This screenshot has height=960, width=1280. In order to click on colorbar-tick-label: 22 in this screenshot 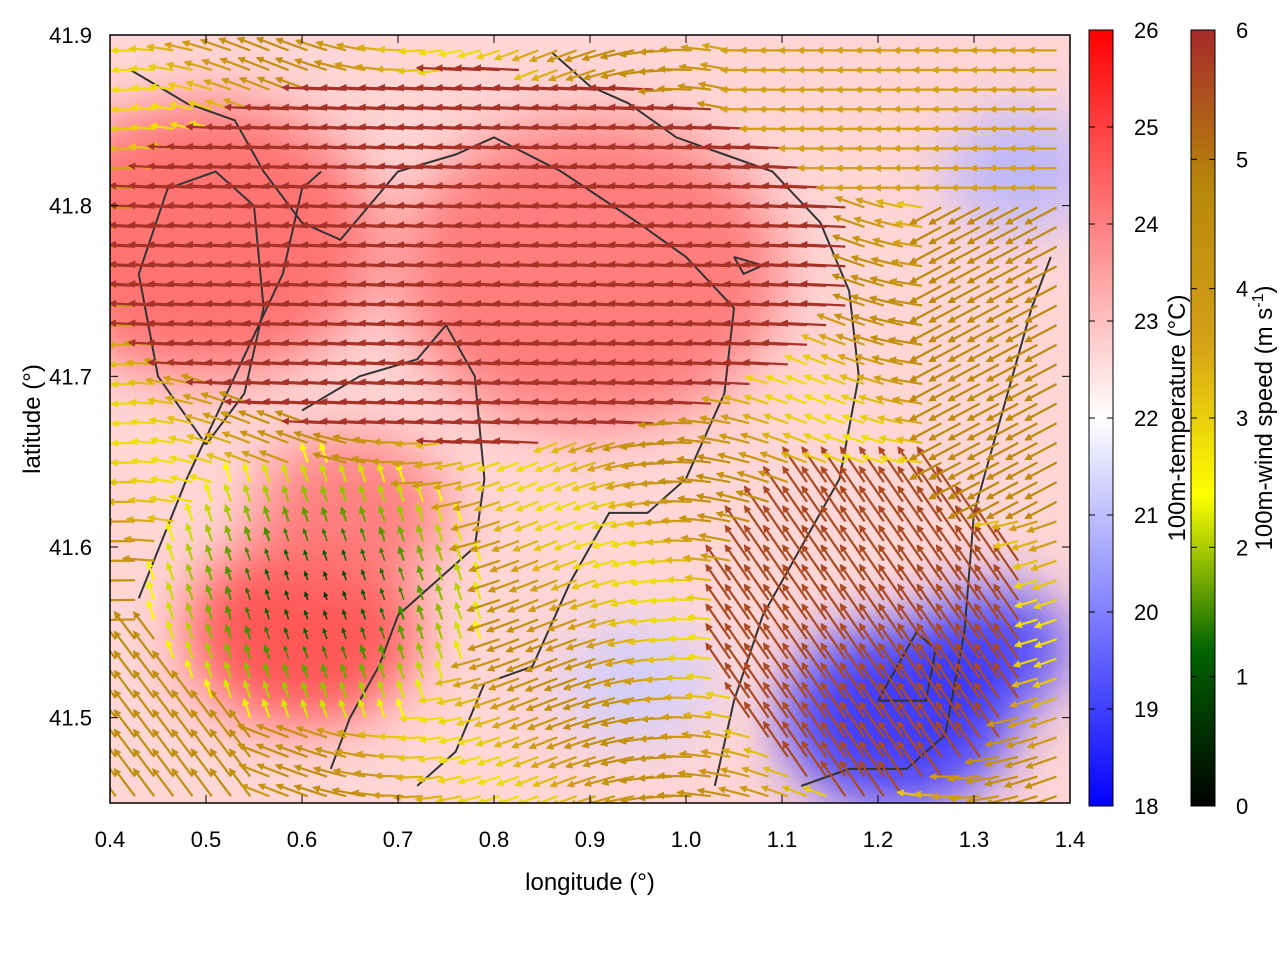, I will do `click(1146, 418)`.